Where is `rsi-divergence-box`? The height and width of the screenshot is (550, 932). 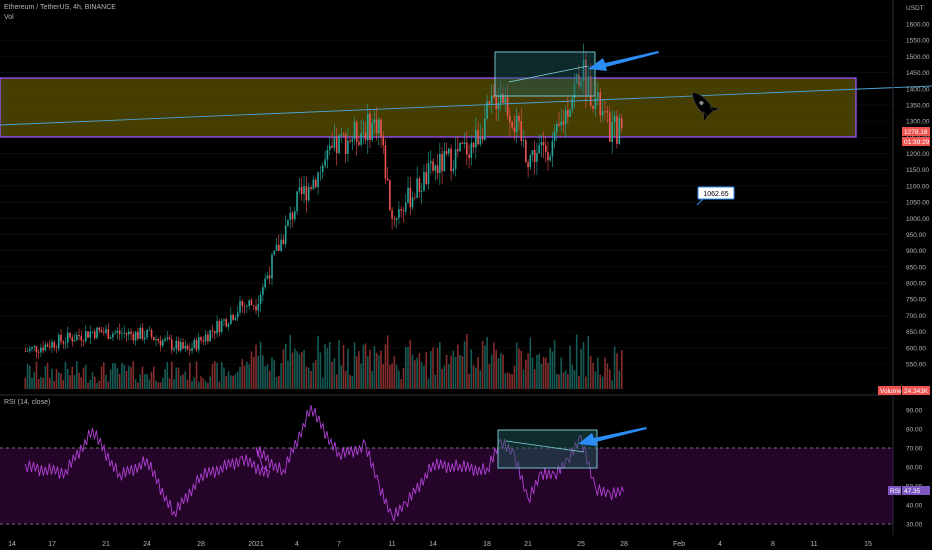 rsi-divergence-box is located at coordinates (547, 449).